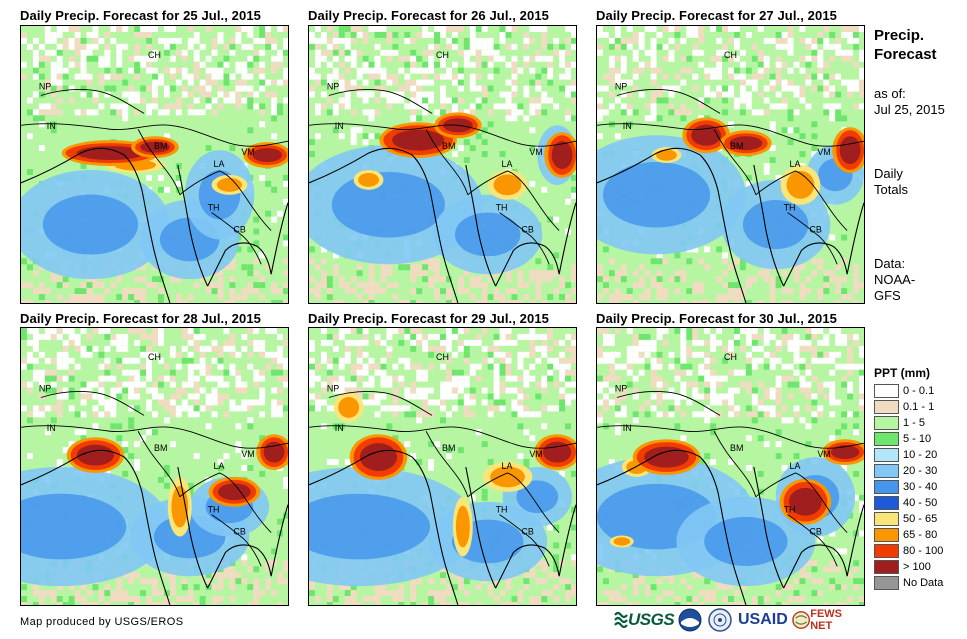 Image resolution: width=967 pixels, height=639 pixels. I want to click on map-panel-4: CH NP IN BM LA VM TH CB, so click(154, 466).